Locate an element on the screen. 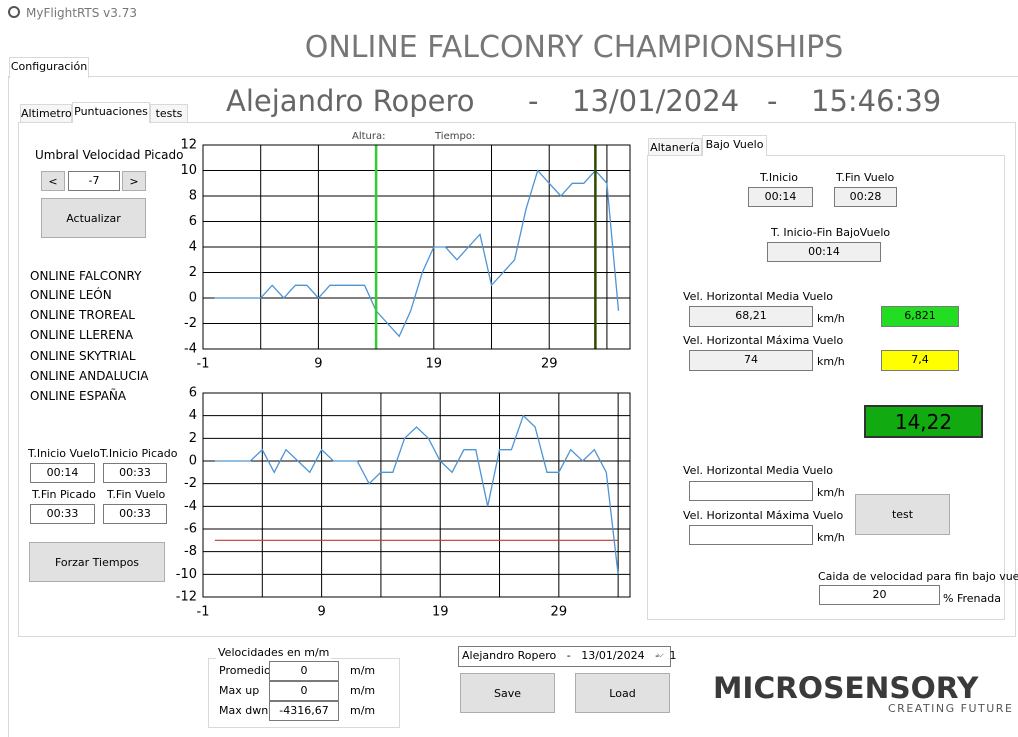  label: T. Inicio-Fin BajoVuelo is located at coordinates (831, 232).